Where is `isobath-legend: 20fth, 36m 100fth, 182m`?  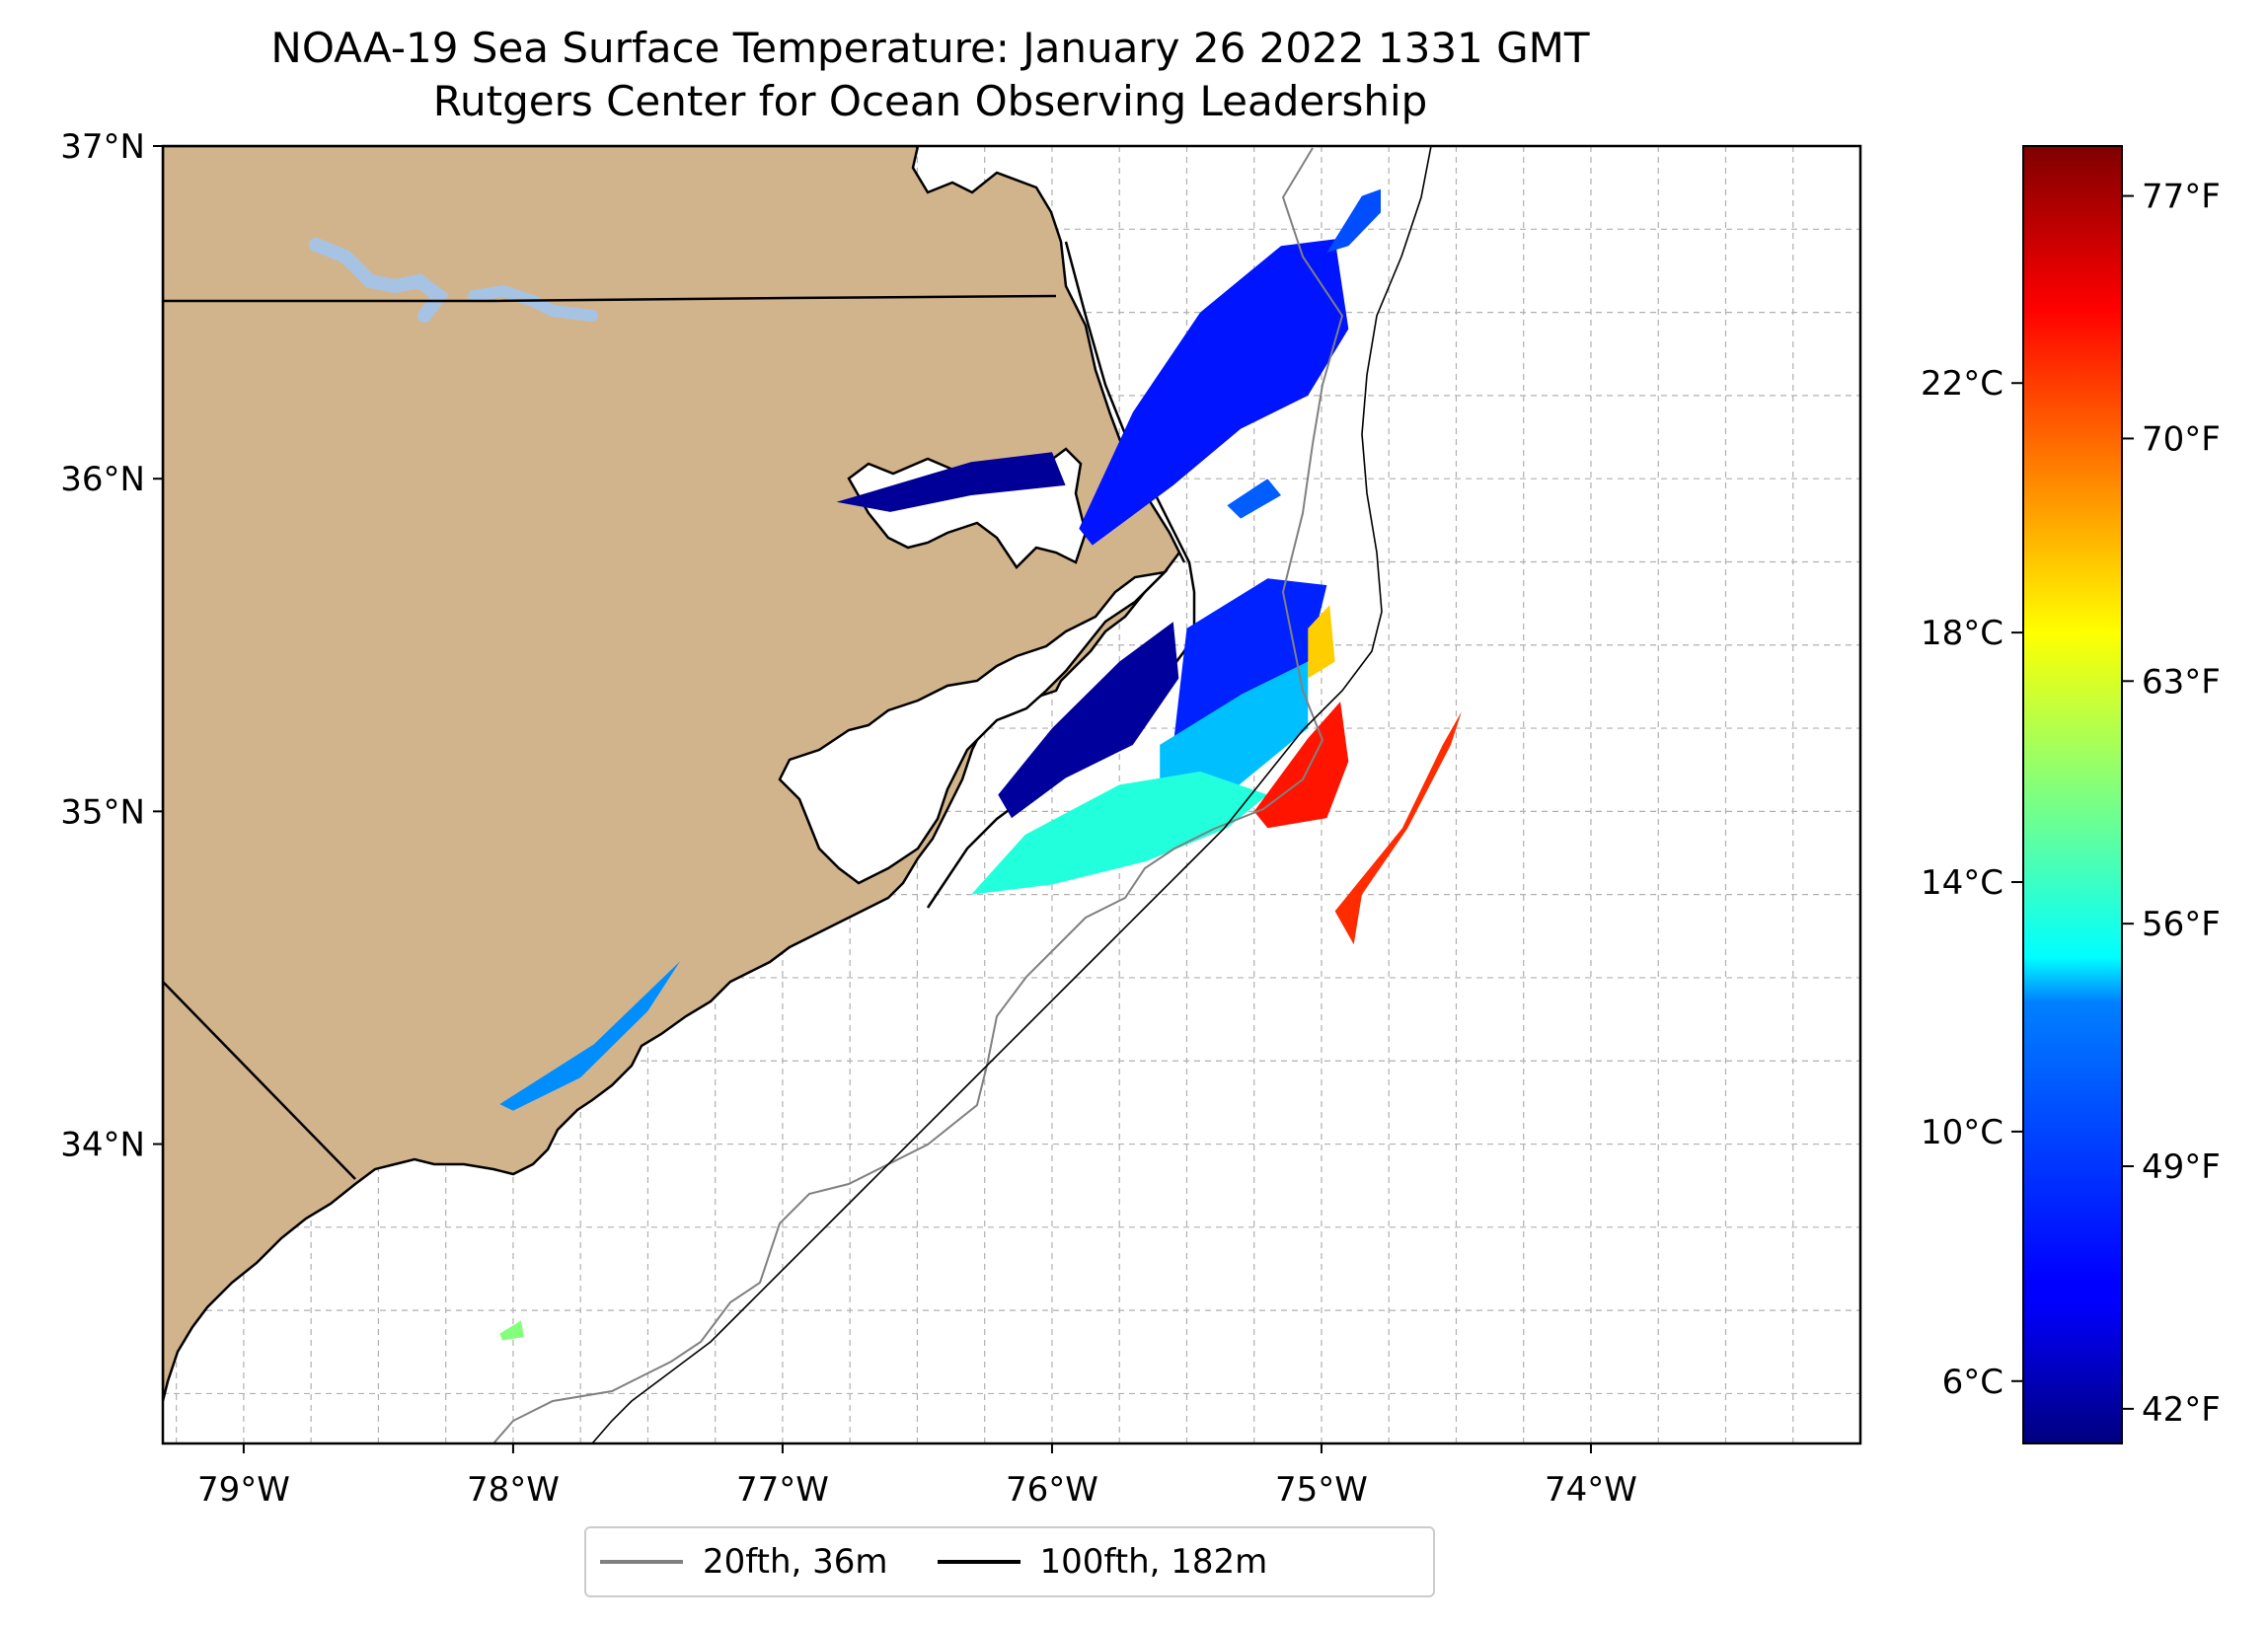 isobath-legend: 20fth, 36m 100fth, 182m is located at coordinates (1009, 1561).